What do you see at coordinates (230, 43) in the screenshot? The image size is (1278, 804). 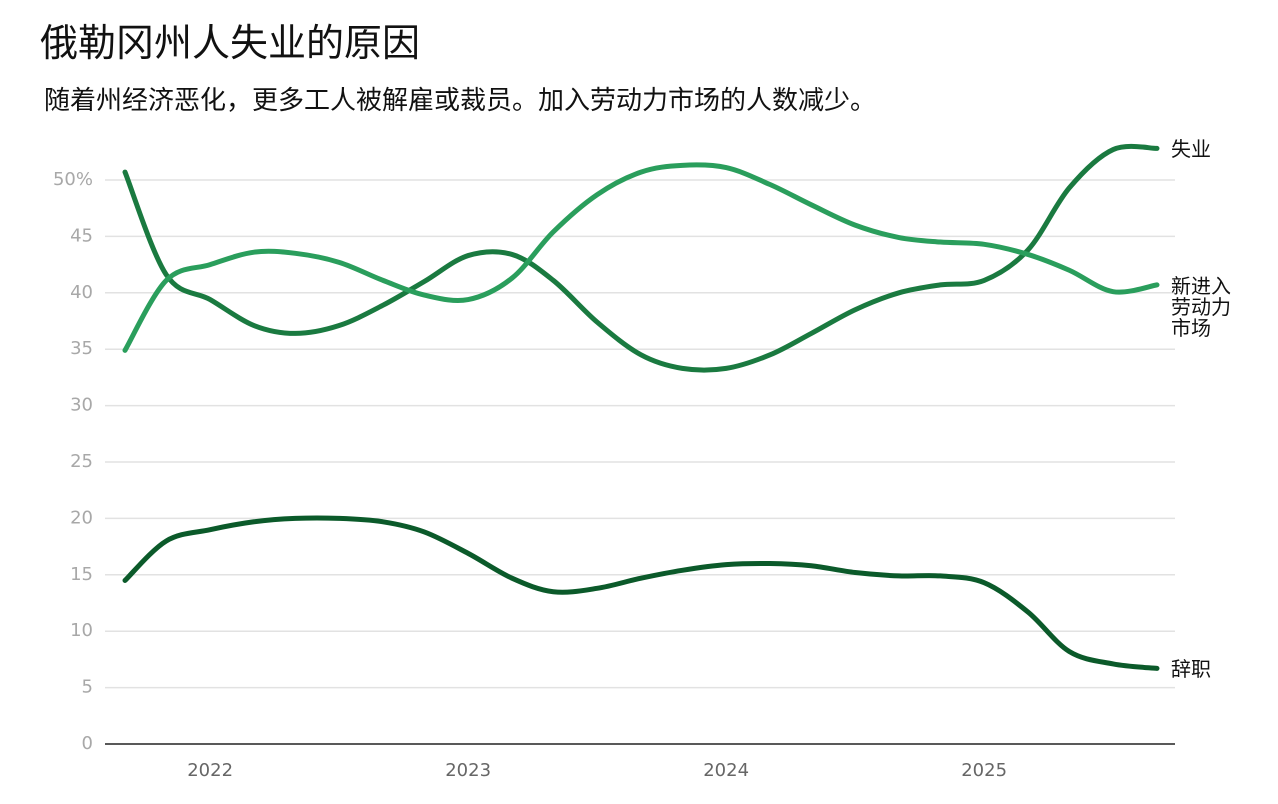 I see `chart-title: 俄勒冈州人失业的原因` at bounding box center [230, 43].